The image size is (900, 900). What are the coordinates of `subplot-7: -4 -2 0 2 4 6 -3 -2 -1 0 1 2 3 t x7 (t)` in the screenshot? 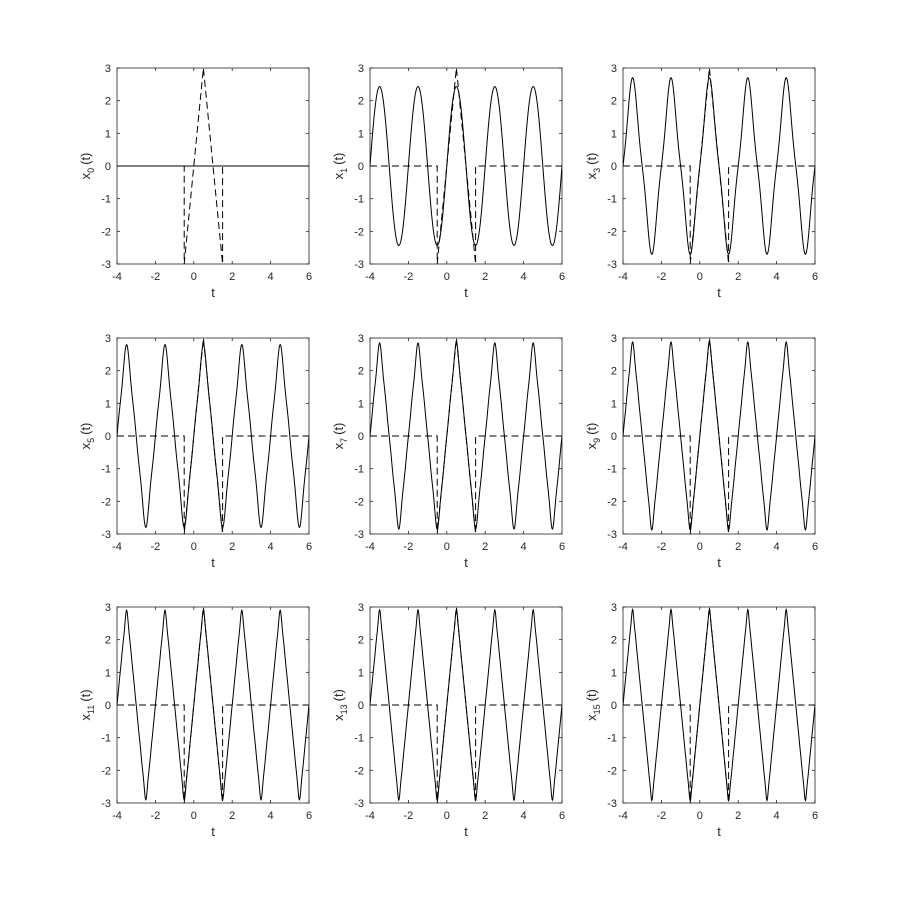 It's located at (448, 451).